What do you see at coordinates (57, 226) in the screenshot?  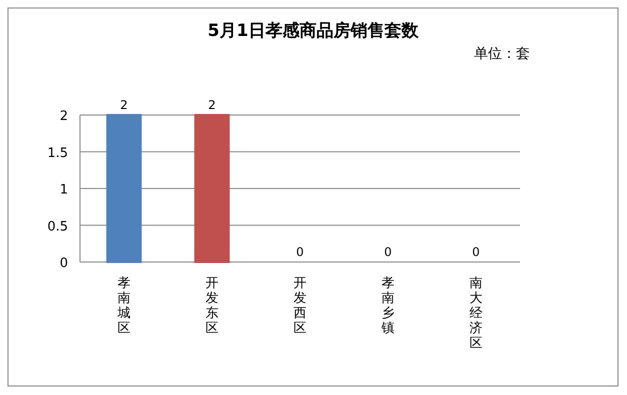 I see `y-tick-label: 0.5` at bounding box center [57, 226].